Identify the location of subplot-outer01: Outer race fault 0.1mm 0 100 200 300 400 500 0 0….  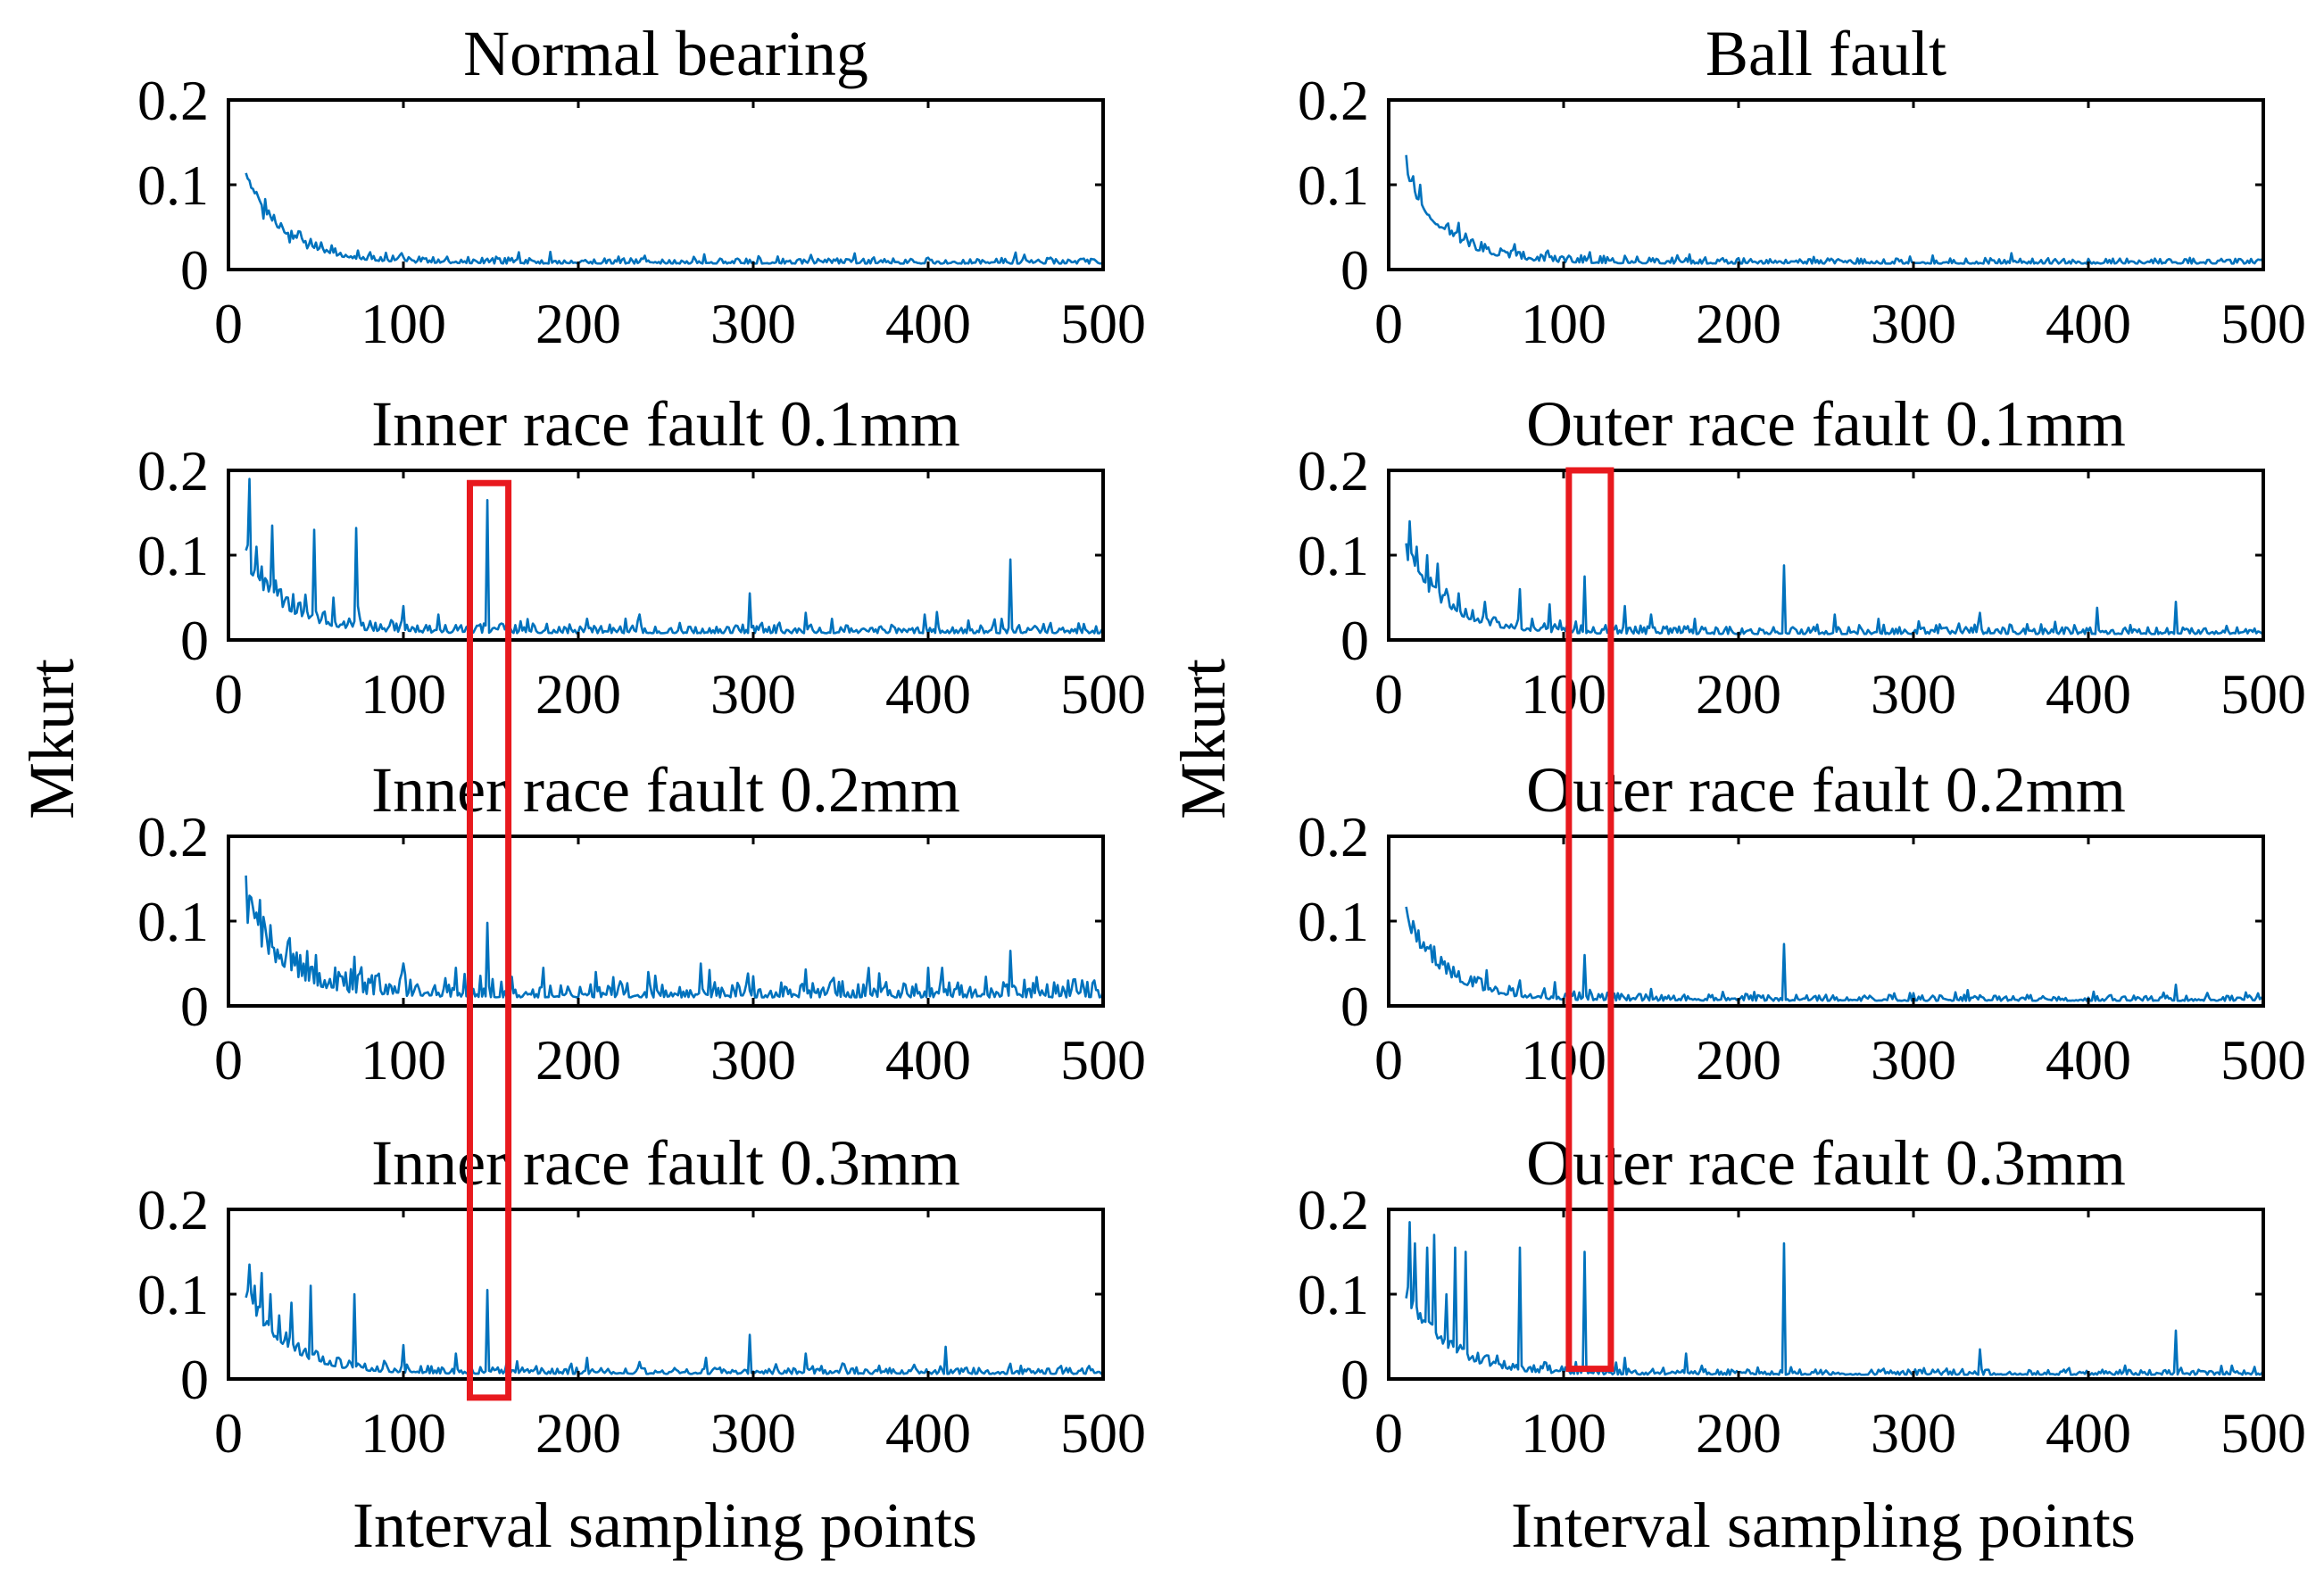
(1802, 557).